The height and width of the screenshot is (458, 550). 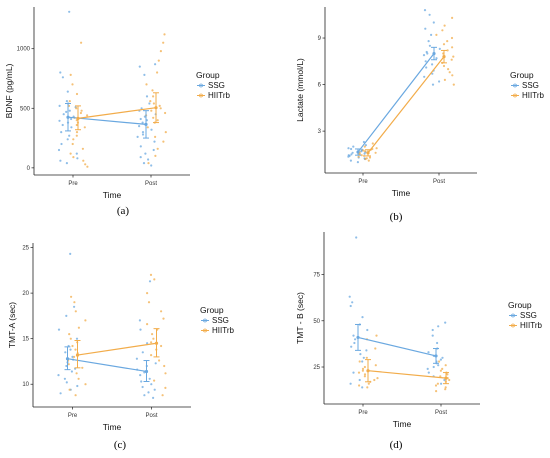 What do you see at coordinates (441, 413) in the screenshot?
I see `x-tick-label: Post` at bounding box center [441, 413].